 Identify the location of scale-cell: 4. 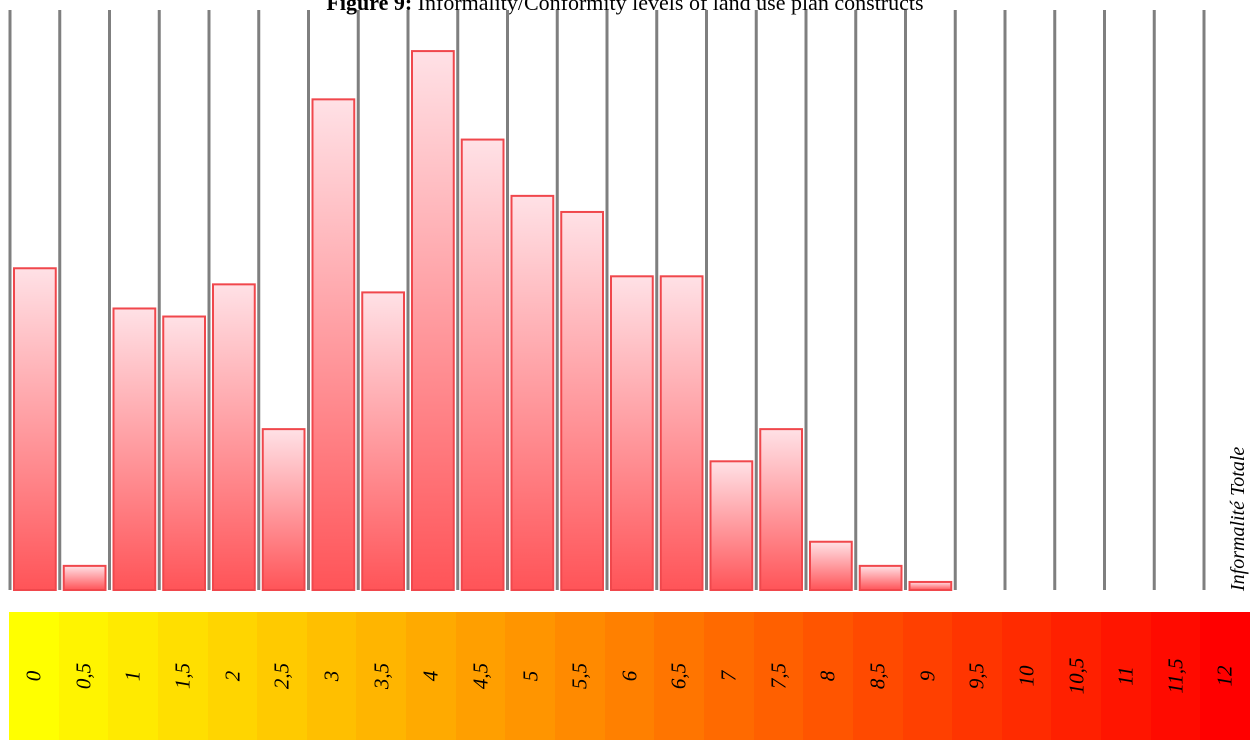
(431, 676).